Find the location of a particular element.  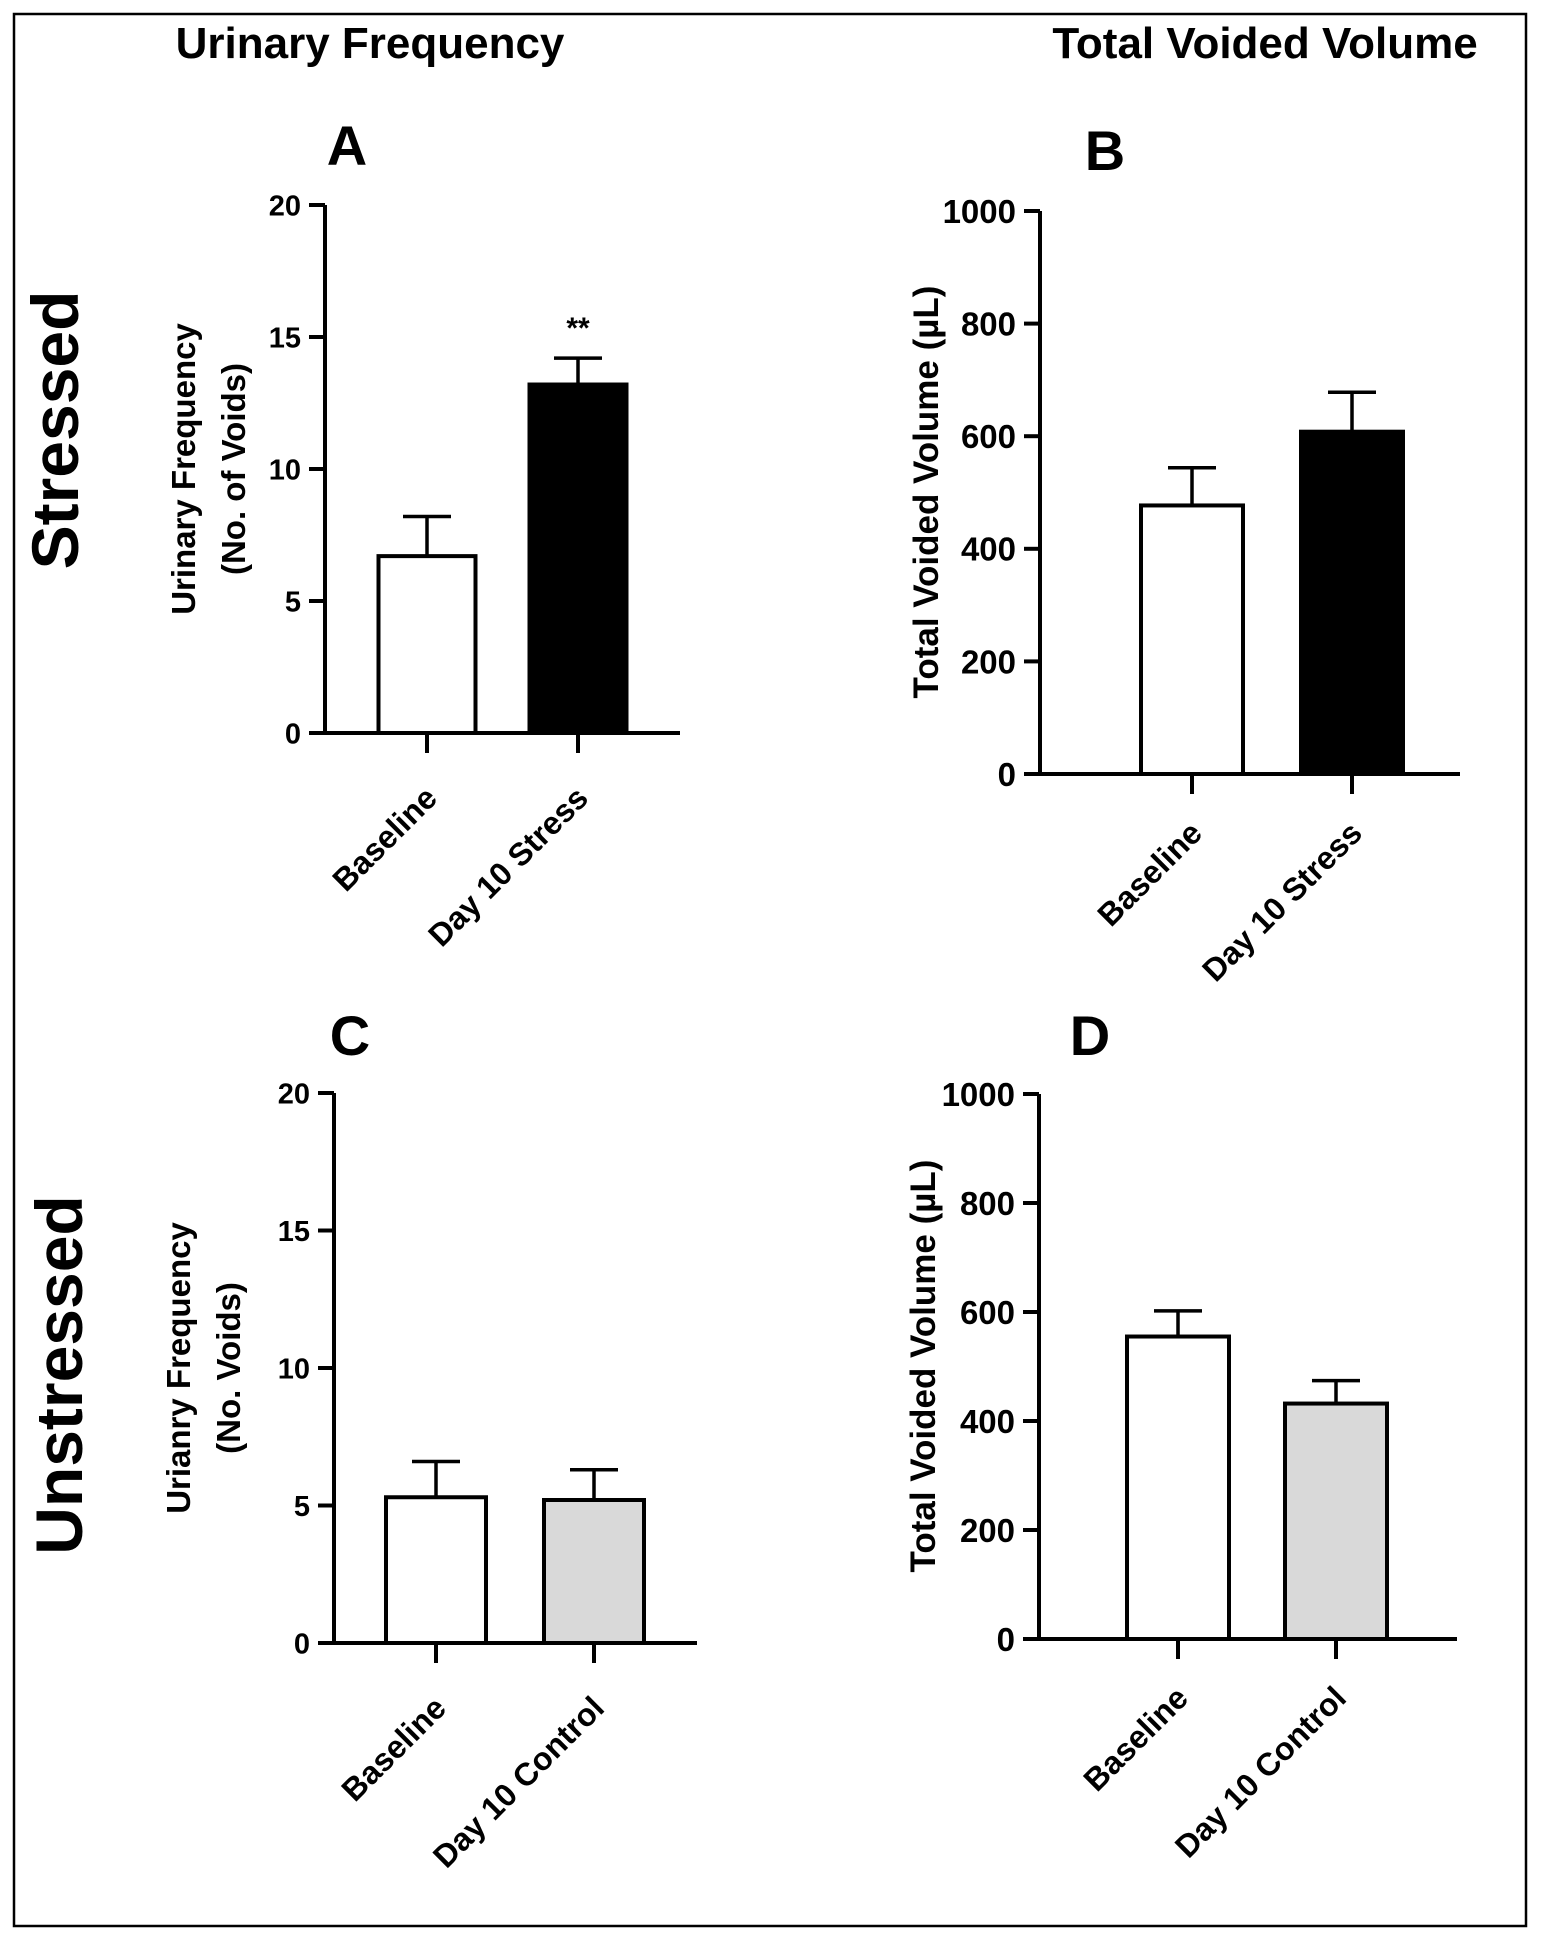

panel-letter: A is located at coordinates (347, 145).